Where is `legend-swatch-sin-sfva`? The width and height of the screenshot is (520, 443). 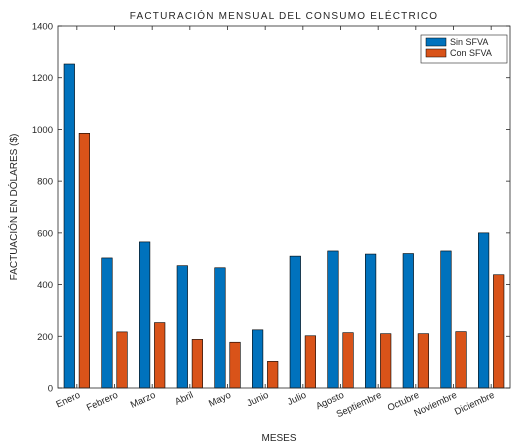
legend-swatch-sin-sfva is located at coordinates (436, 42).